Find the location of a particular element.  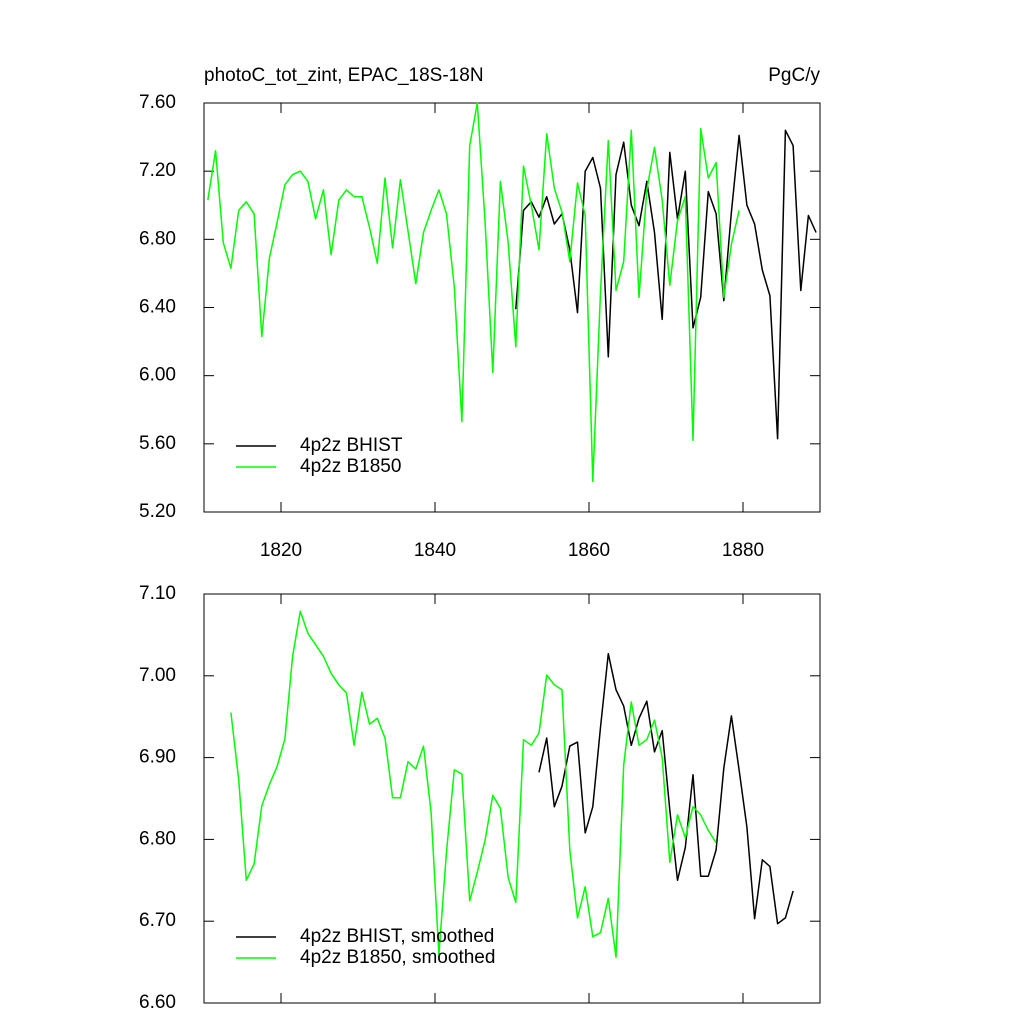

x-tick-label: 1820 is located at coordinates (281, 550).